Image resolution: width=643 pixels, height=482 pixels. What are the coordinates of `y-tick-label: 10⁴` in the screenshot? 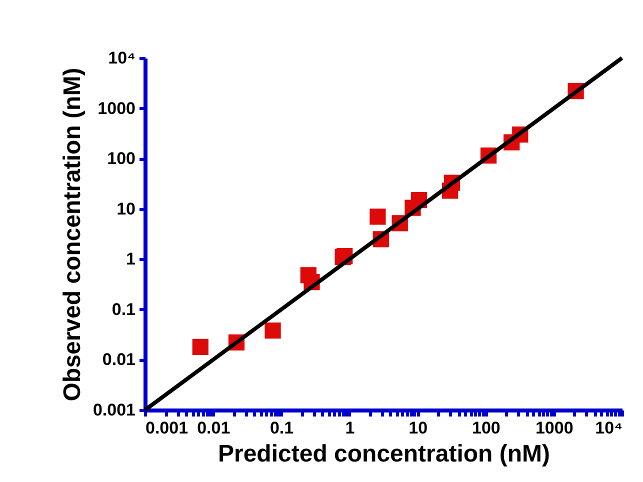 It's located at (122, 58).